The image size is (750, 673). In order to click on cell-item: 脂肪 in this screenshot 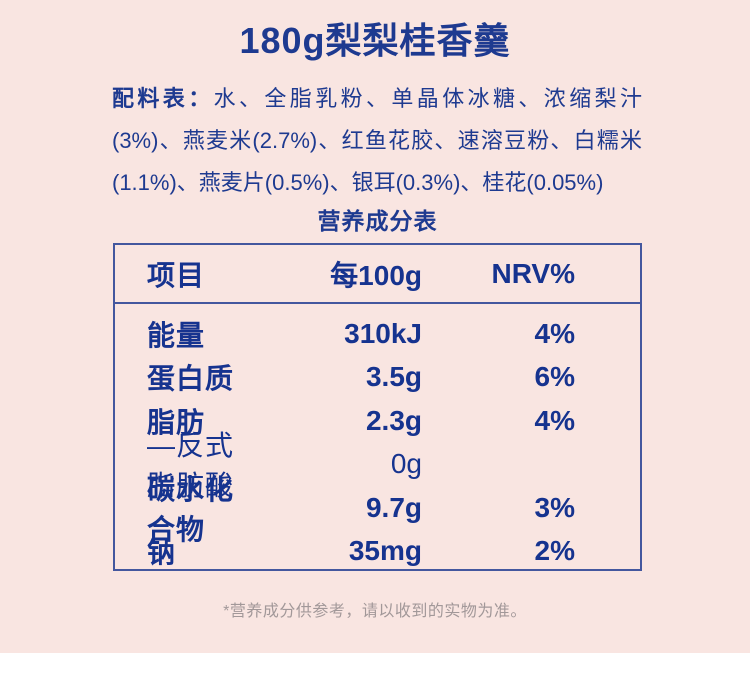, I will do `click(176, 422)`.